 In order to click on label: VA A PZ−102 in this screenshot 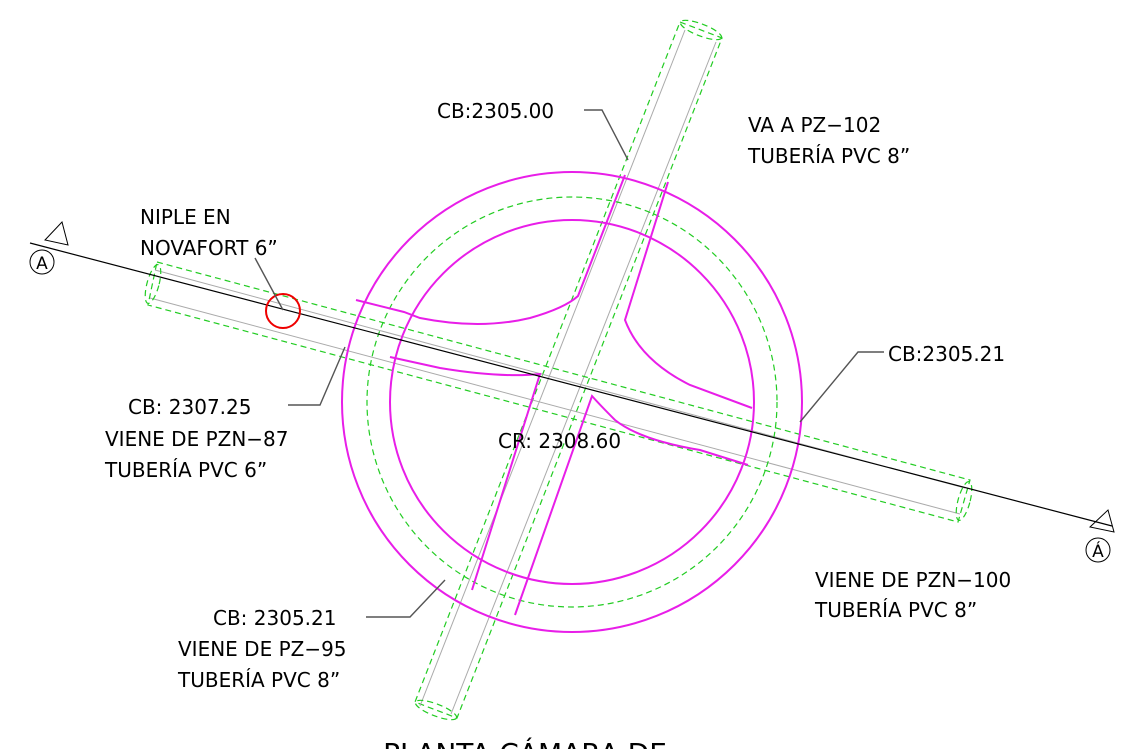, I will do `click(814, 125)`.